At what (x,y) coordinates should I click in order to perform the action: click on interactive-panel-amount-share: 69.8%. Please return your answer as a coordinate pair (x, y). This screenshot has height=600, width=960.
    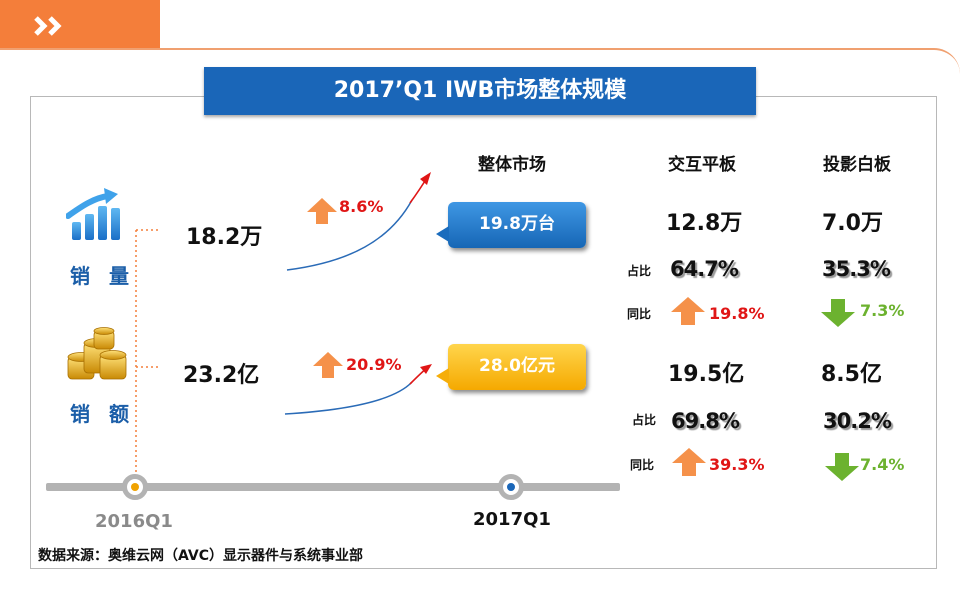
    Looking at the image, I should click on (705, 421).